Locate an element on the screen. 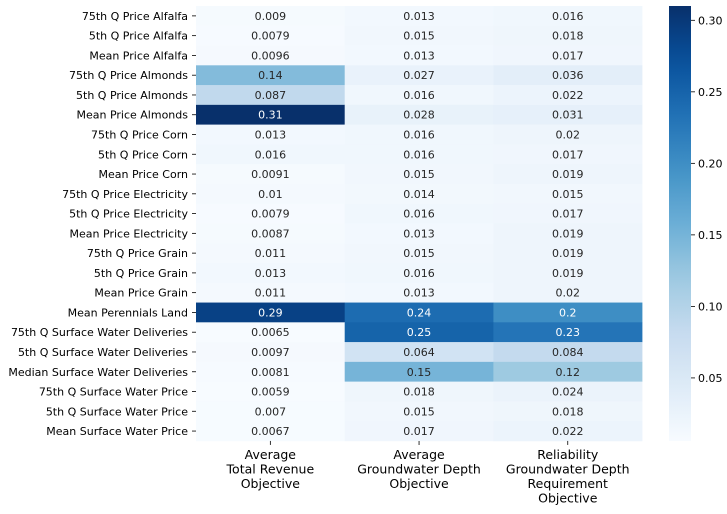 The image size is (727, 514). row-label: 75th Q Price Almonds is located at coordinates (128, 75).